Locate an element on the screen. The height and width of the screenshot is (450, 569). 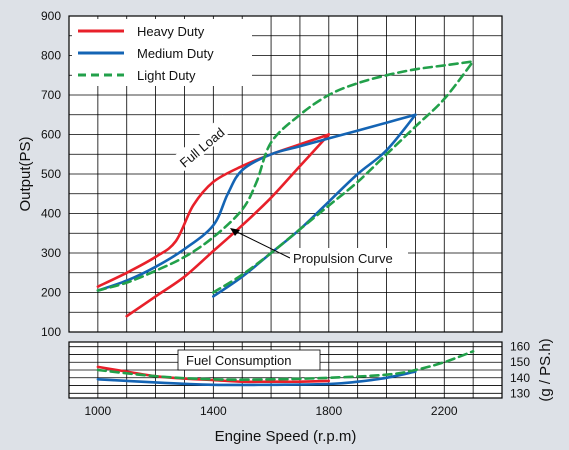
annotation-pointer is located at coordinates (261, 244).